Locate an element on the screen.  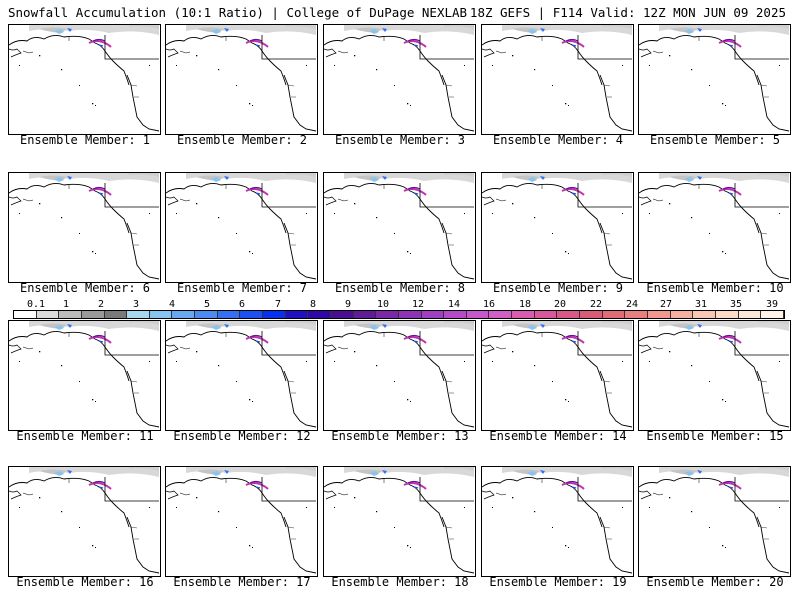
ensemble-member-label: Ensemble Member: 13 is located at coordinates (400, 436).